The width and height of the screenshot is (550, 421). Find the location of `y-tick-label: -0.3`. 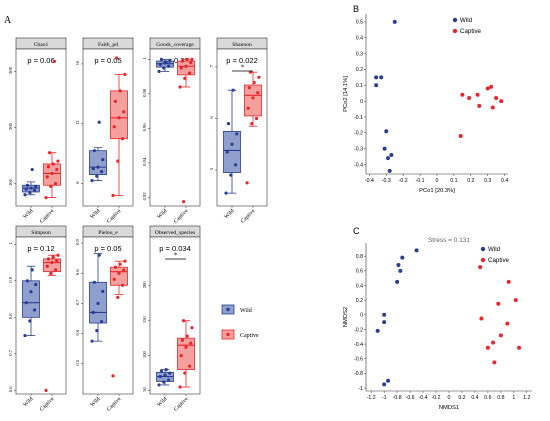

y-tick-label: -0.3 is located at coordinates (358, 149).